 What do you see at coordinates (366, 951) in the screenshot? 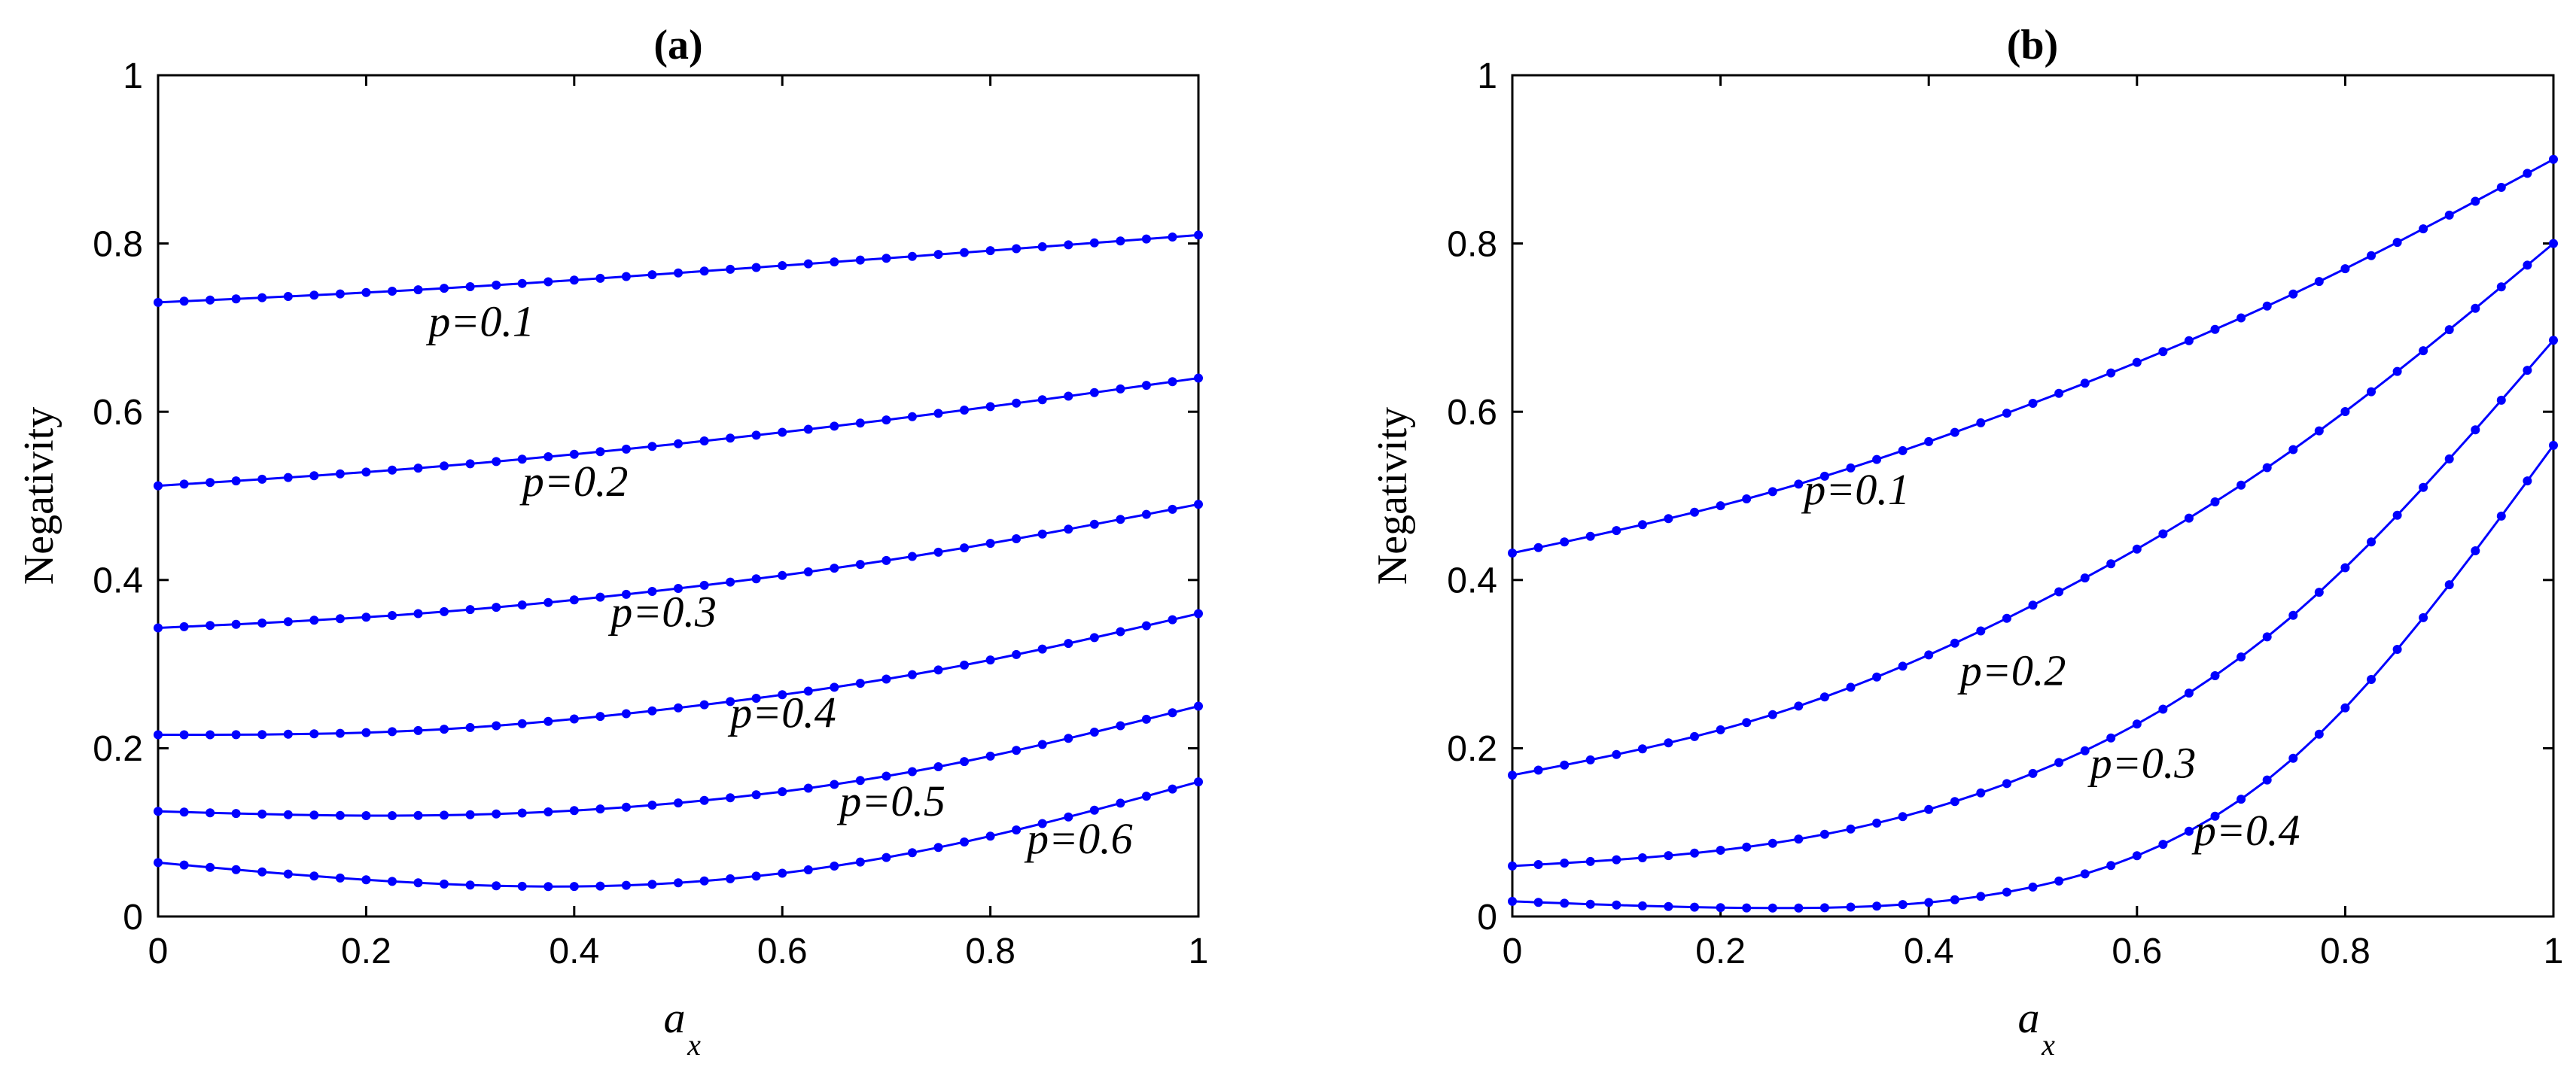
I see `x-tick-label-a: 0.2` at bounding box center [366, 951].